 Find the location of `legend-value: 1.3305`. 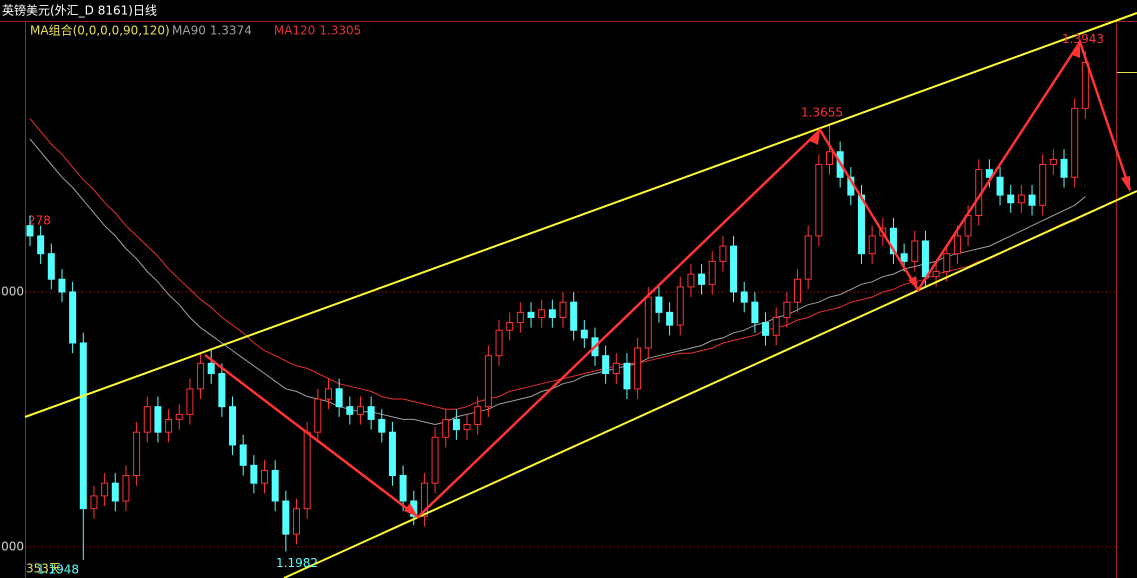

legend-value: 1.3305 is located at coordinates (340, 31).